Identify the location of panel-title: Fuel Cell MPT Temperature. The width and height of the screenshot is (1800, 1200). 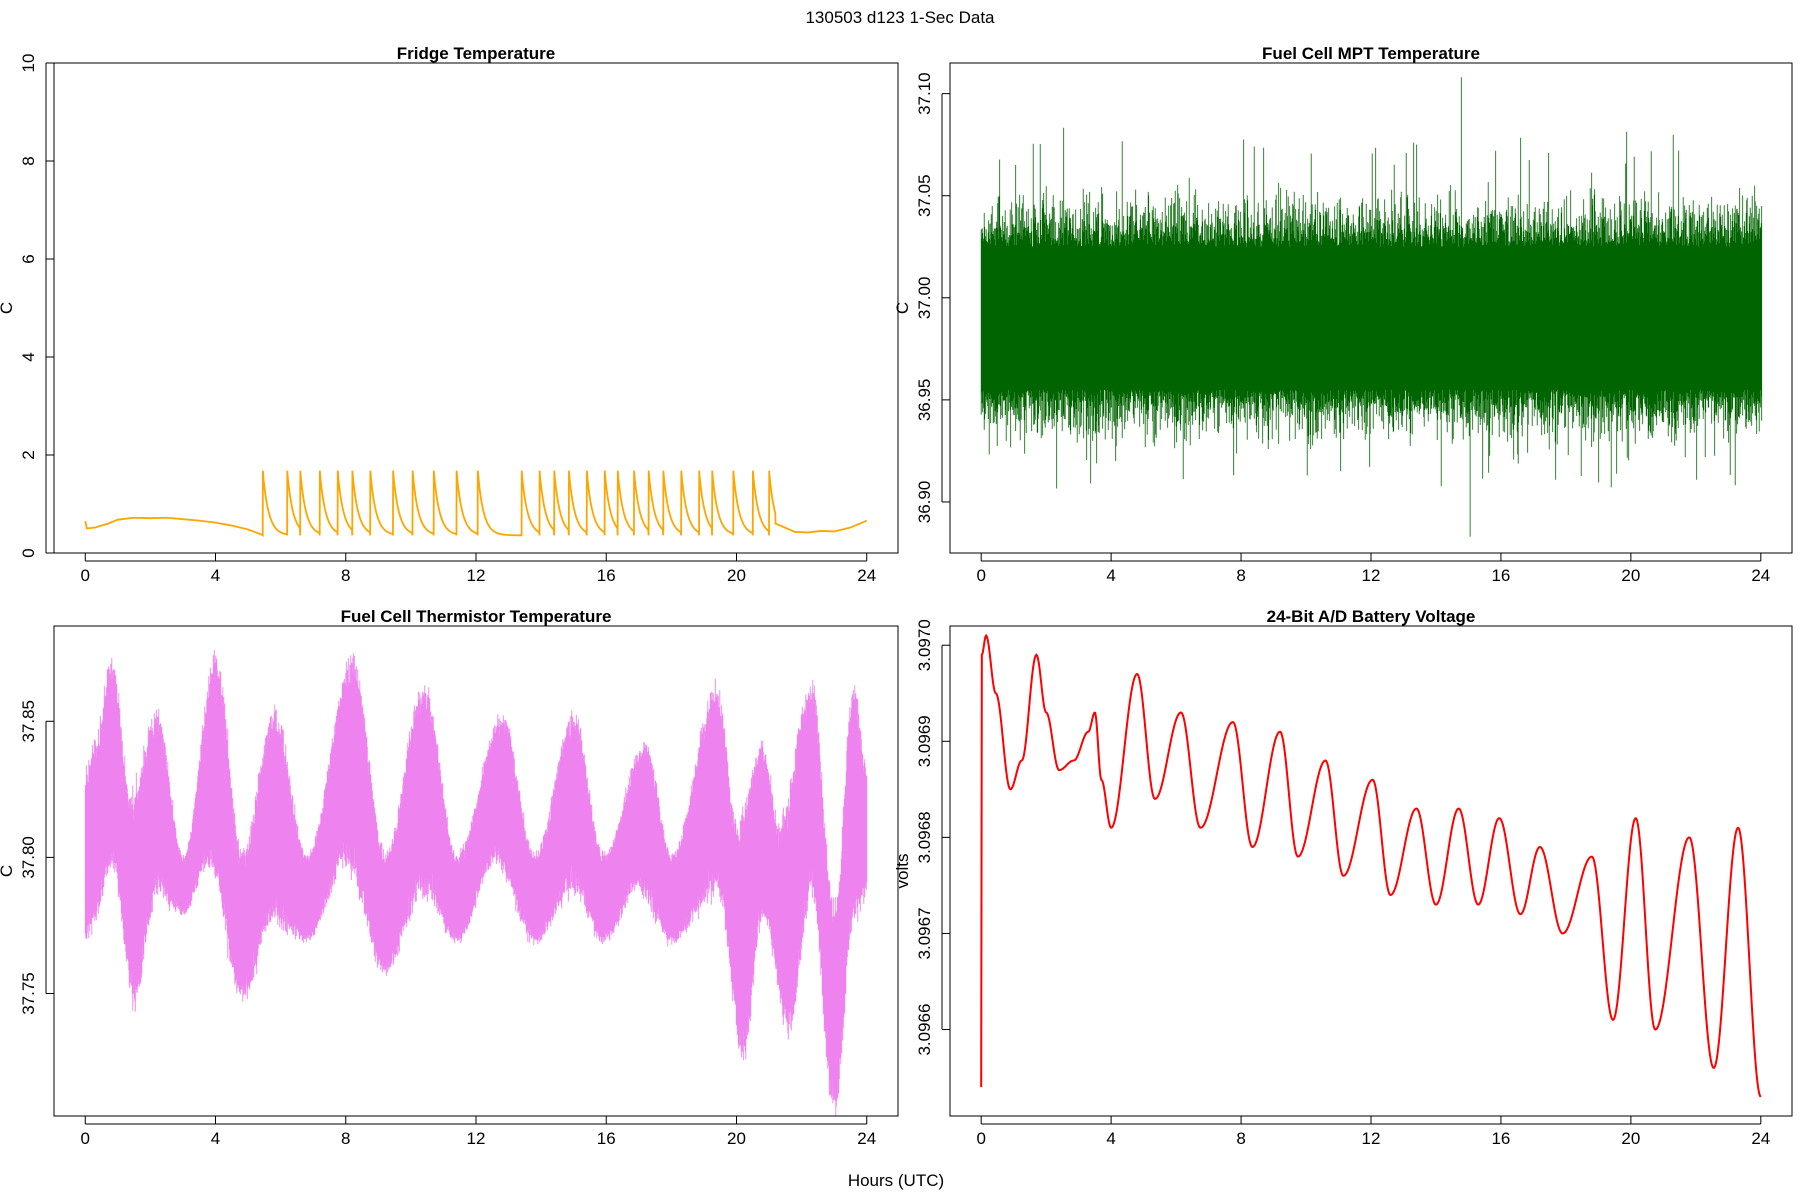
(1371, 53).